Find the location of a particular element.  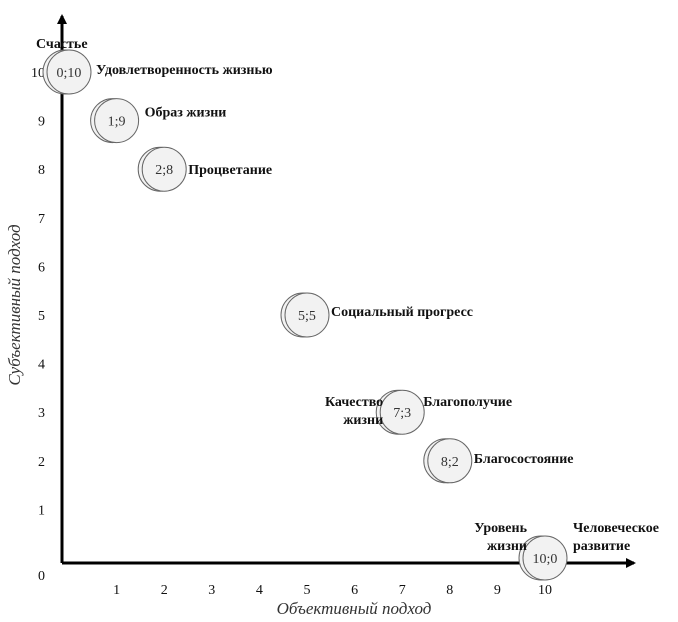

point-value-label: 1;9 is located at coordinates (117, 122).